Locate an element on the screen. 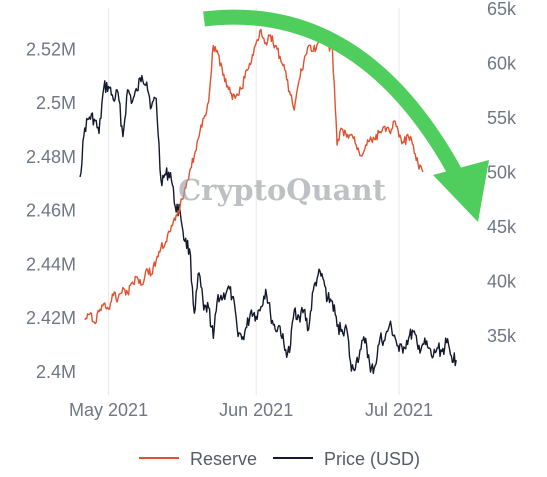  right-axis-ticks: 35k 40k 45k 50k 55k 60k 65k is located at coordinates (502, 173).